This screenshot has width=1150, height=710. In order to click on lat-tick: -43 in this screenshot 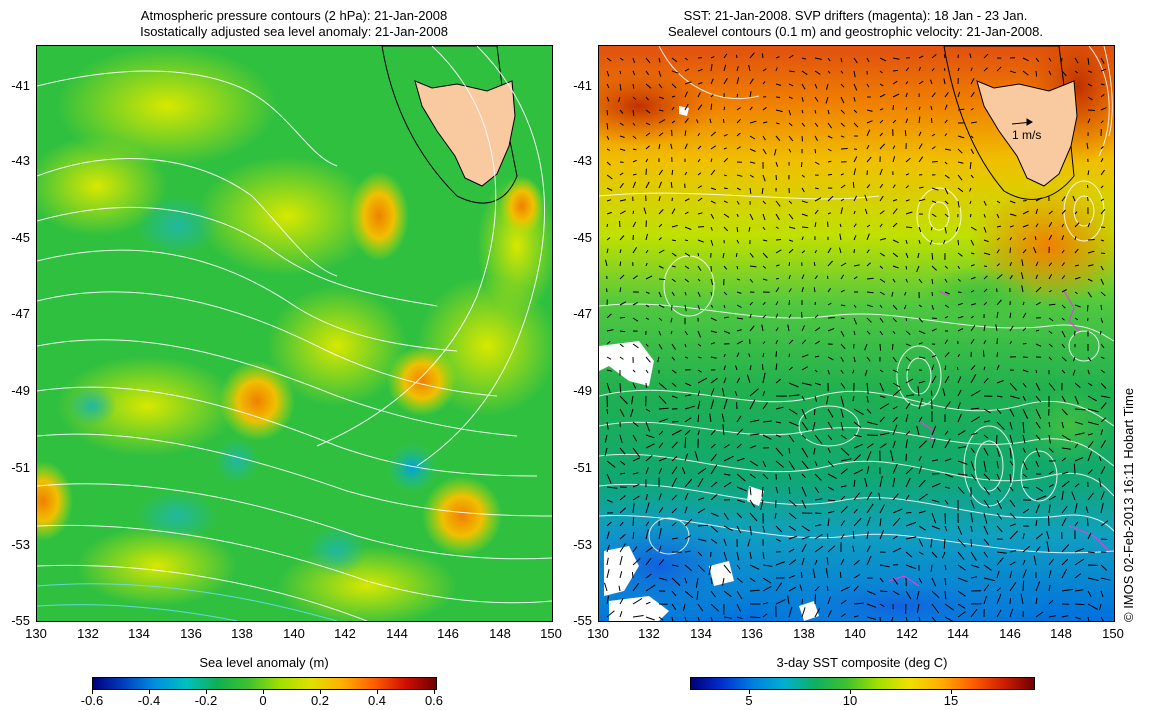, I will do `click(20, 160)`.